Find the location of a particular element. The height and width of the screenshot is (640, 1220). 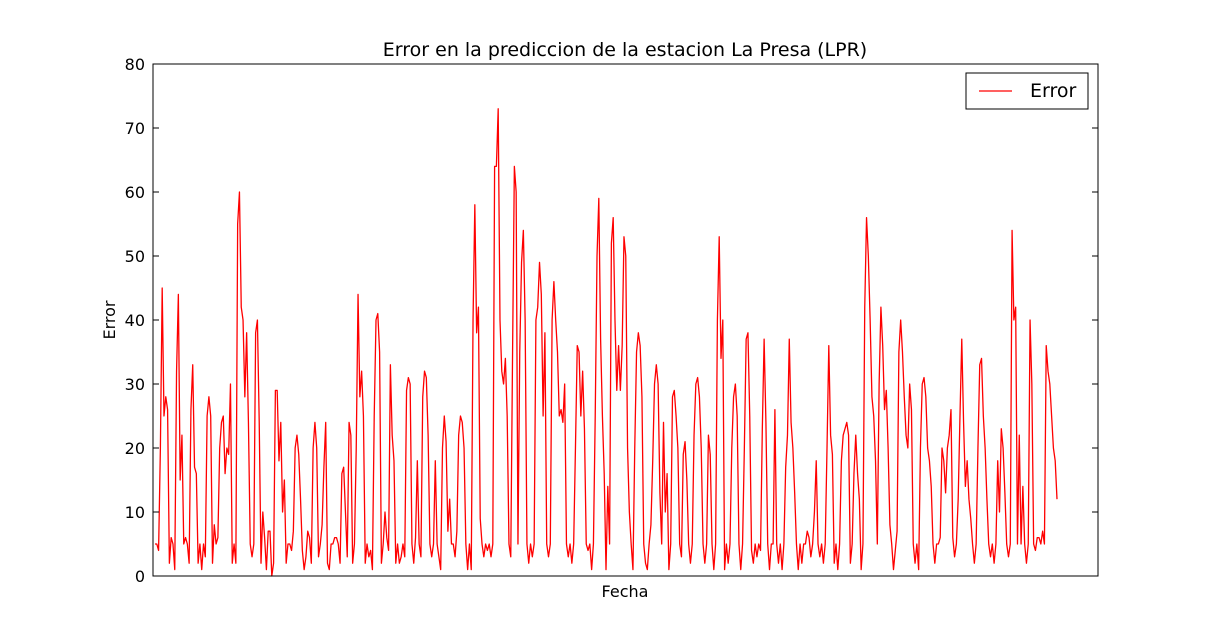

legend-label: Error is located at coordinates (1053, 91).